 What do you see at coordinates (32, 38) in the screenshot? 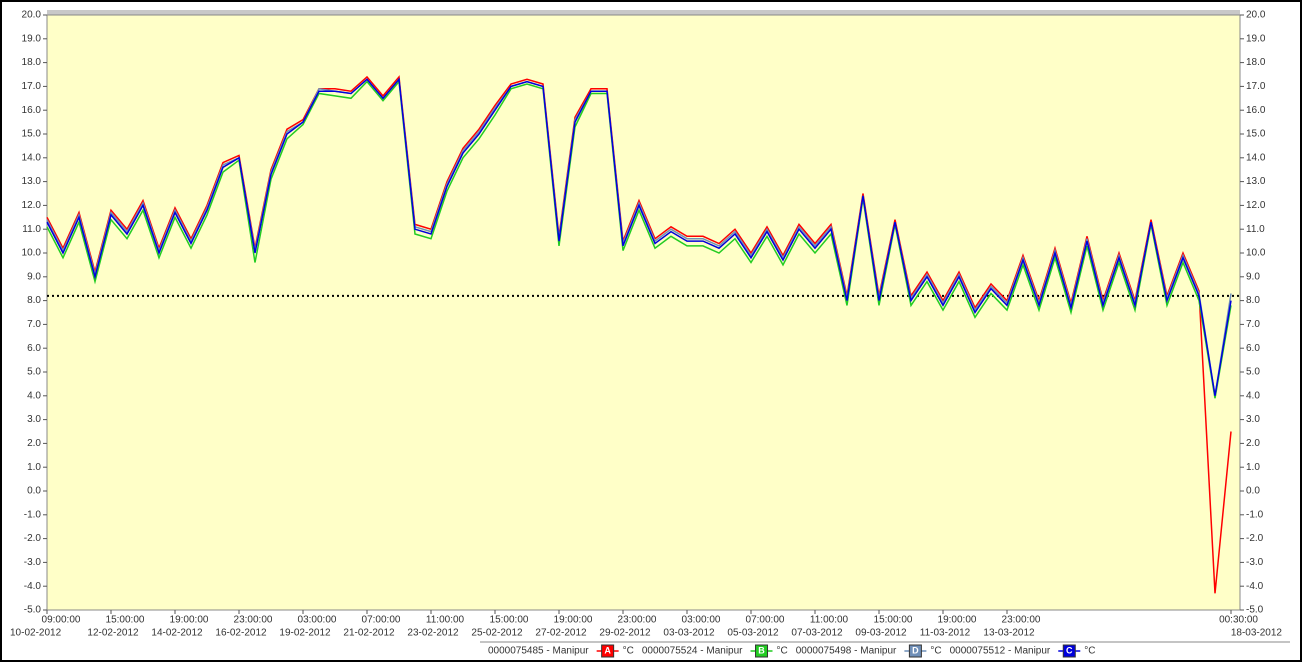
I see `y-tick-label: 19.0` at bounding box center [32, 38].